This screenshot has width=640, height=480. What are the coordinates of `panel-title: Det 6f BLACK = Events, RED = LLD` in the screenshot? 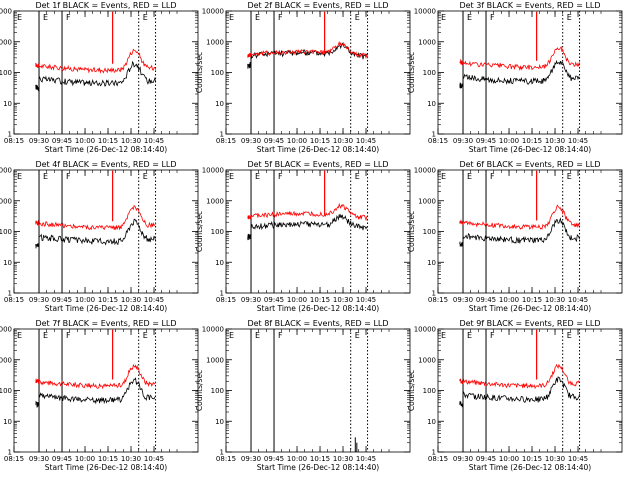 It's located at (529, 164).